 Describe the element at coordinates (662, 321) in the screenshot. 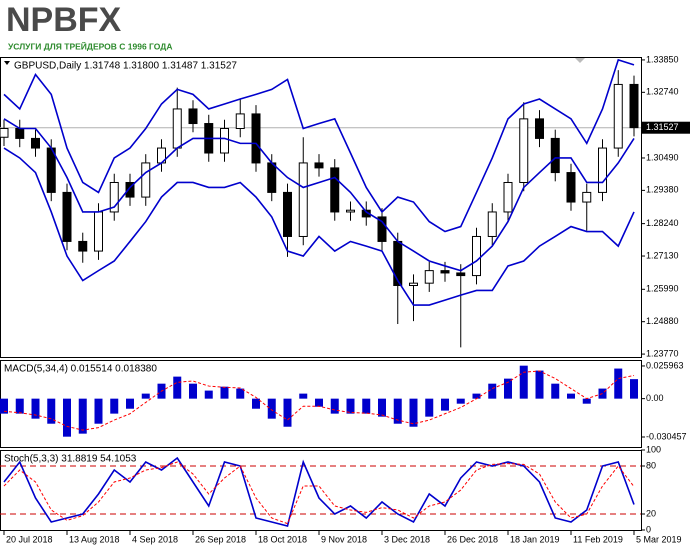

I see `y-tick-label: 1.24880` at that location.